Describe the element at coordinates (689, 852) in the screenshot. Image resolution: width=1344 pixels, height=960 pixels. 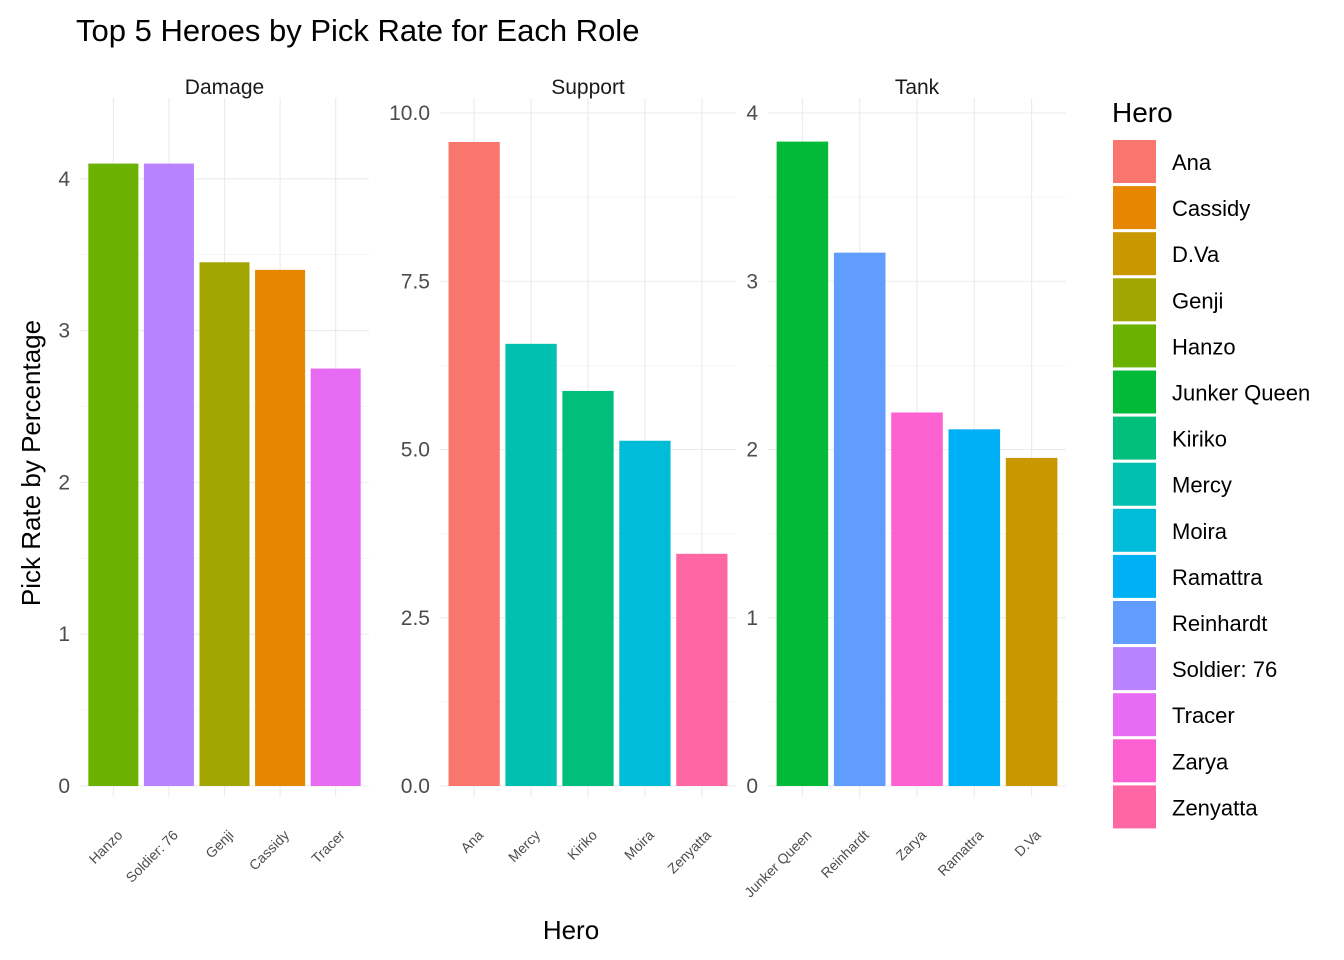
I see `x-tick-label: Zenyatta` at that location.